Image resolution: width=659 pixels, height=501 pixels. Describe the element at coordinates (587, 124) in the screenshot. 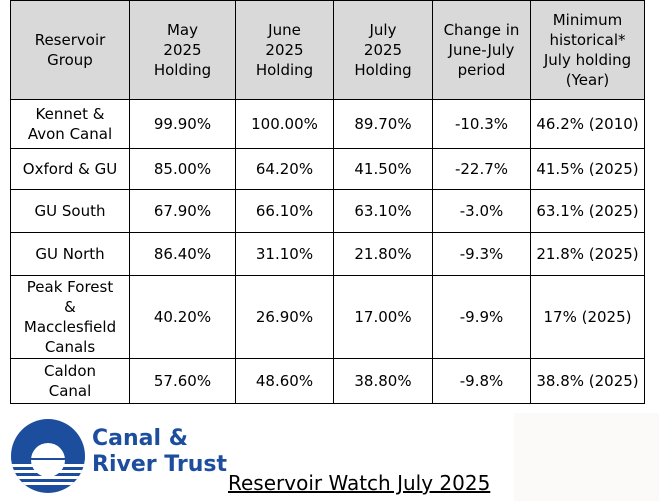

I see `cell-minimum: 46.2% (2010)` at that location.